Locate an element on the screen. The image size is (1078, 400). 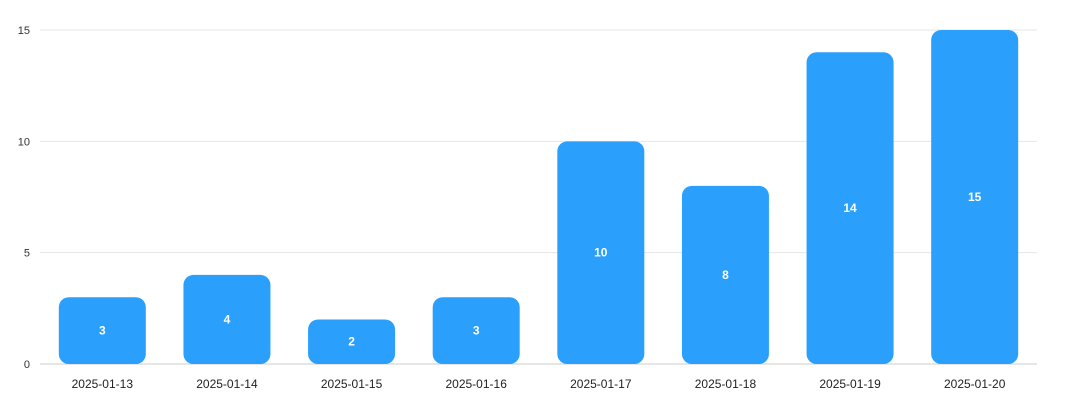
bar-value-label: 10 is located at coordinates (601, 253).